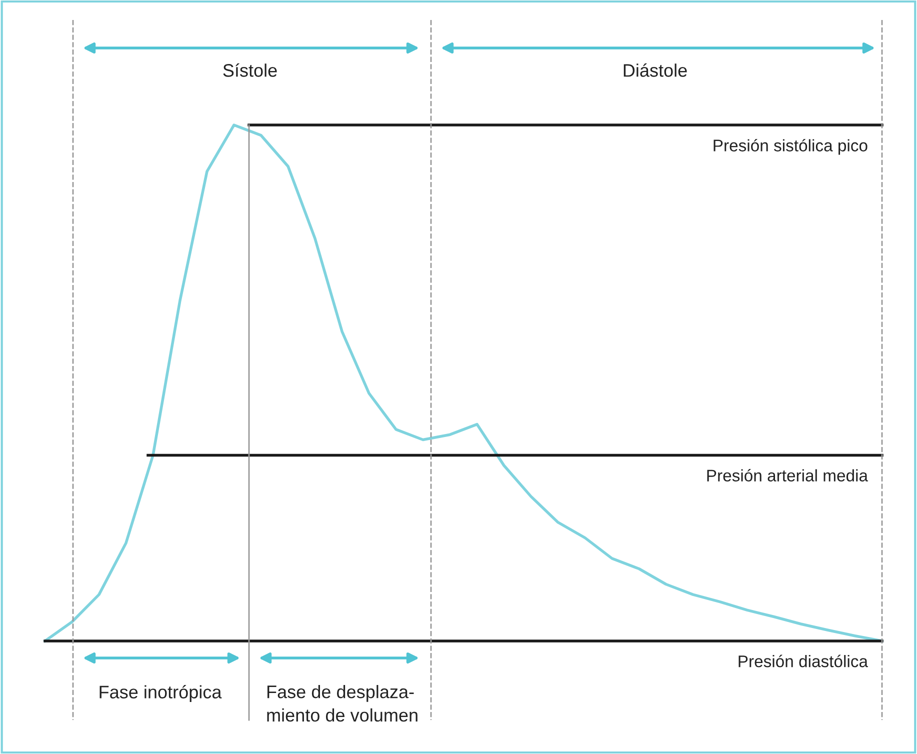 The width and height of the screenshot is (917, 754). What do you see at coordinates (791, 147) in the screenshot?
I see `ref-line-label: Presión sistólica pico` at bounding box center [791, 147].